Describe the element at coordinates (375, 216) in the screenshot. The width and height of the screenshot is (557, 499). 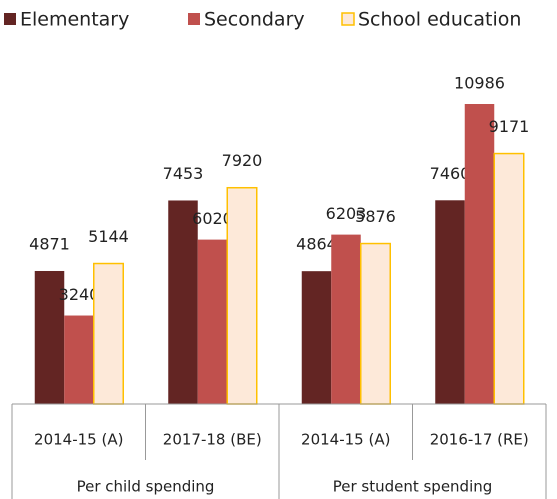
I see `value-label: 5876` at that location.